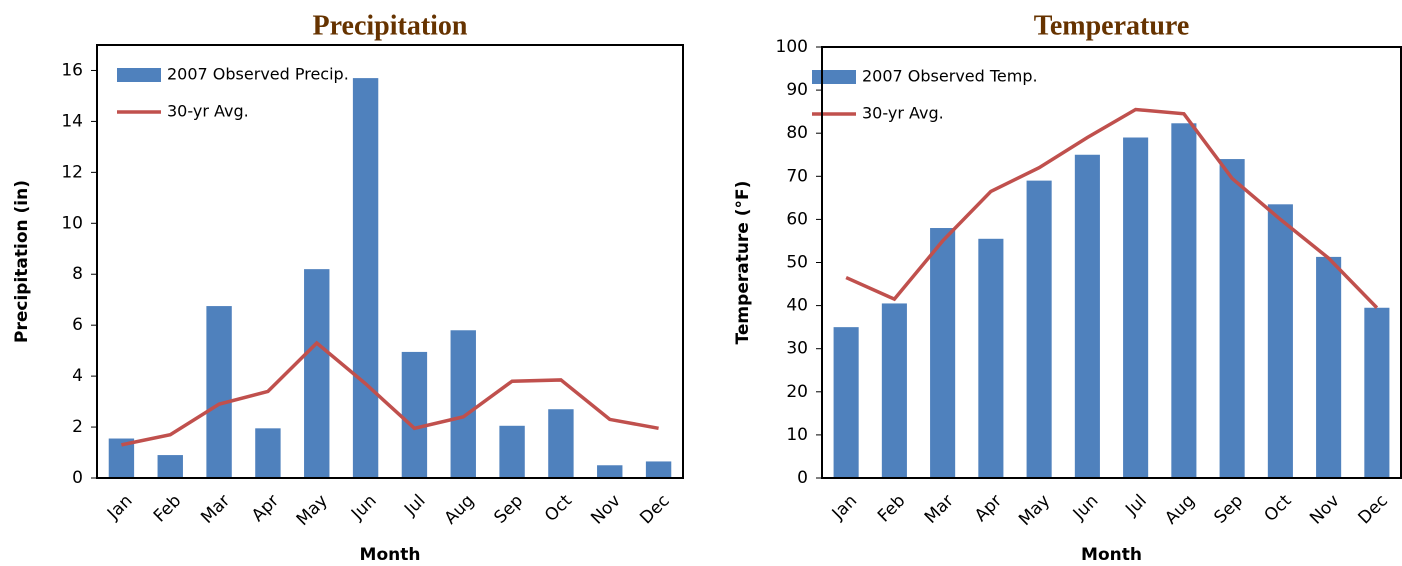 This screenshot has height=566, width=1402. Describe the element at coordinates (797, 219) in the screenshot. I see `y-tick-label: 60` at that location.